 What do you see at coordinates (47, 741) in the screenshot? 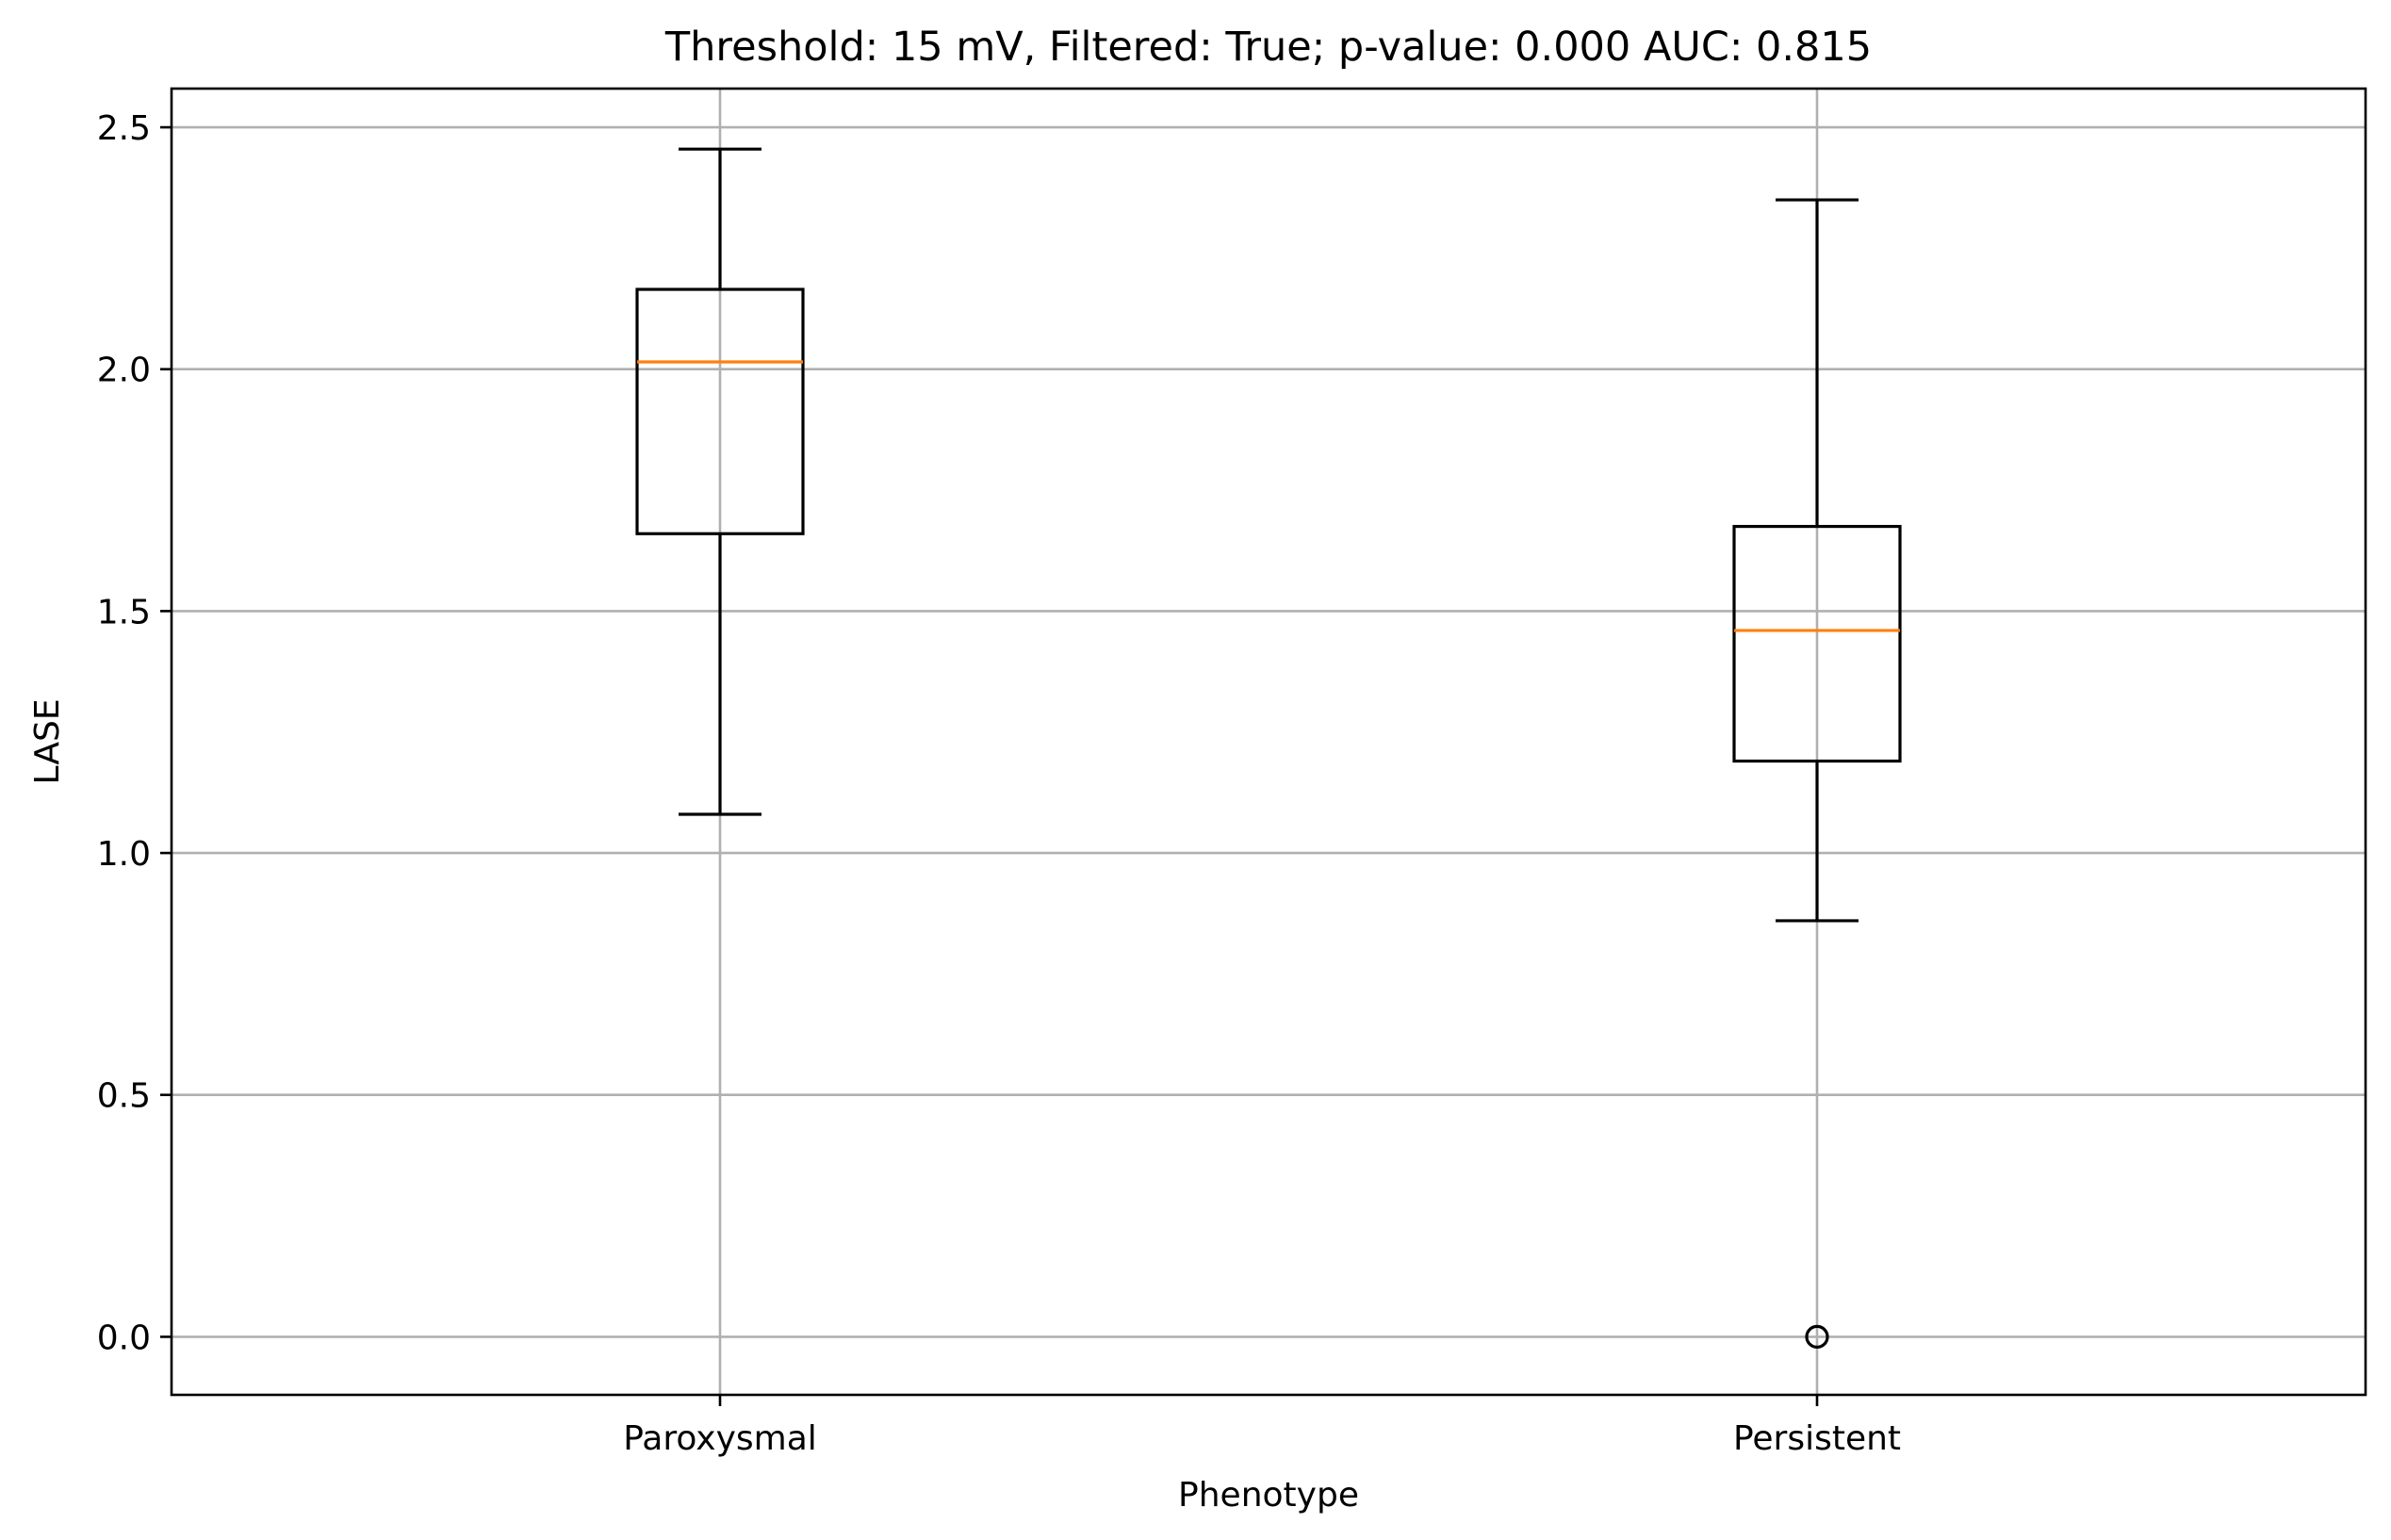
I see `y-axis-label: LASE` at bounding box center [47, 741].